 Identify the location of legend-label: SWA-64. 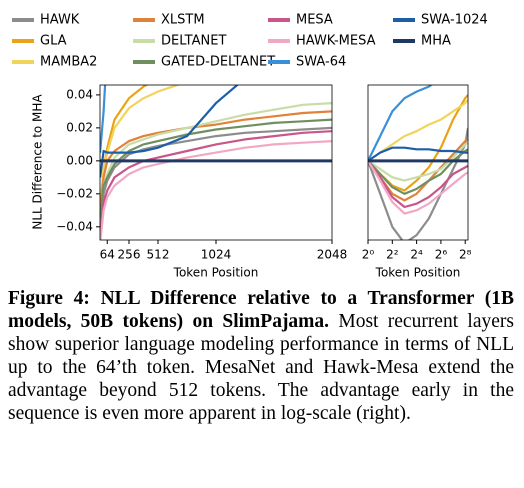
(321, 62).